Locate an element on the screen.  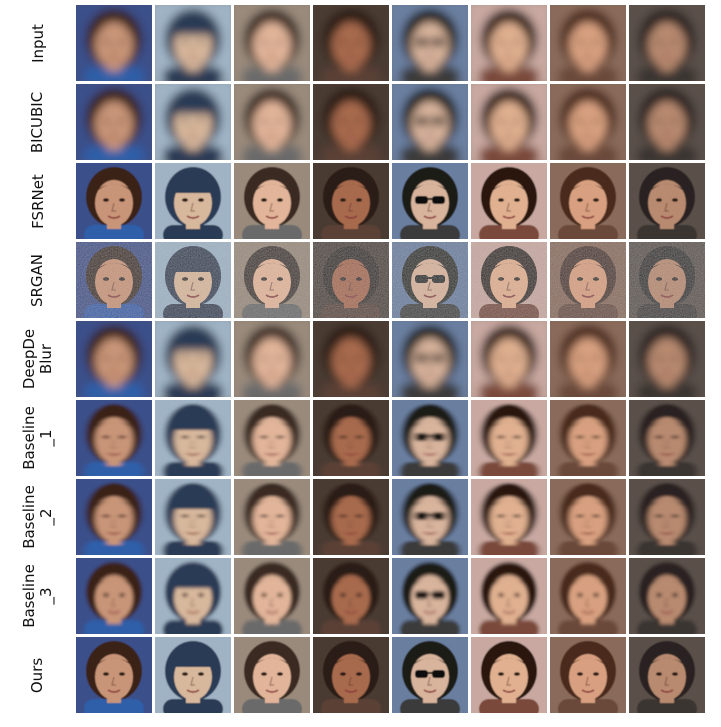
row-label-text: FSRNet is located at coordinates (37, 201).